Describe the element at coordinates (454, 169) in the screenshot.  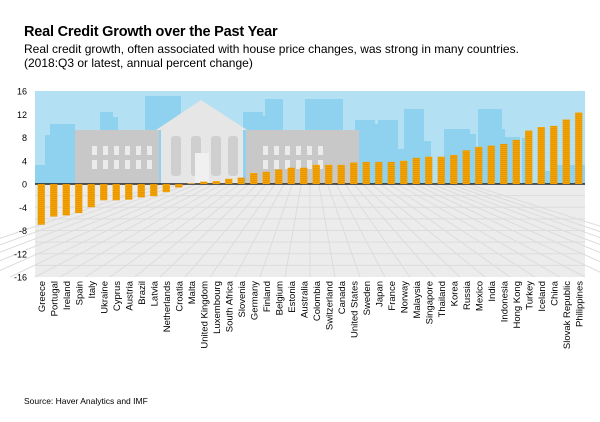
I see `bar-korea` at that location.